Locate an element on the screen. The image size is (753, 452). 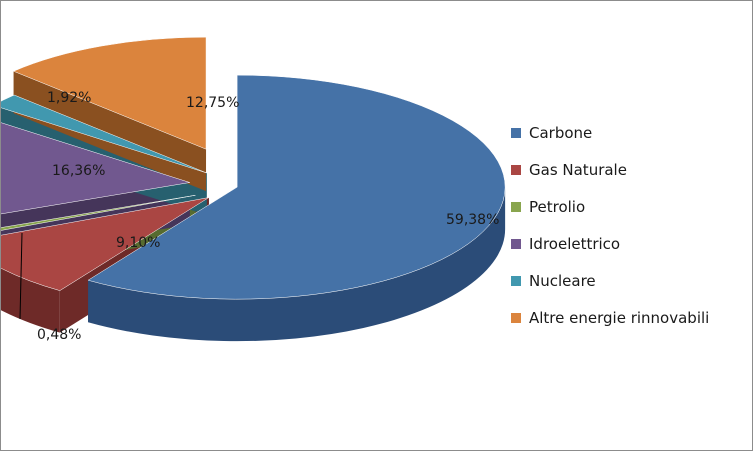
legend-item: Idroelettrico is located at coordinates (610, 244).